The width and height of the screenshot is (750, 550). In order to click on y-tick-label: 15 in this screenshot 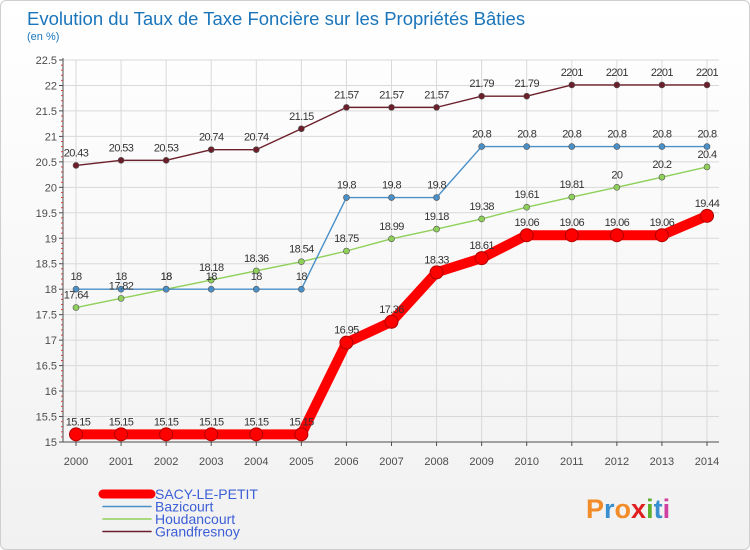, I will do `click(51, 443)`.